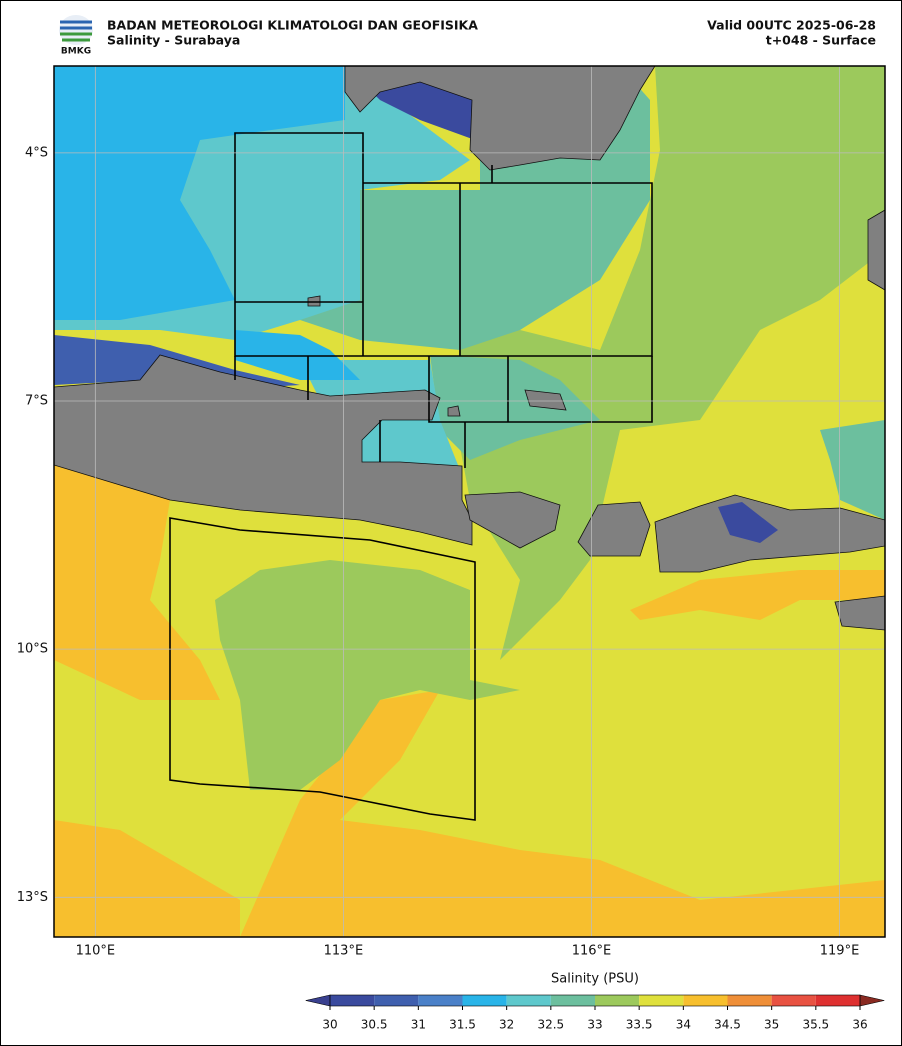 The height and width of the screenshot is (1046, 902). Describe the element at coordinates (36, 152) in the screenshot. I see `lat-tick-label: 4°S` at that location.